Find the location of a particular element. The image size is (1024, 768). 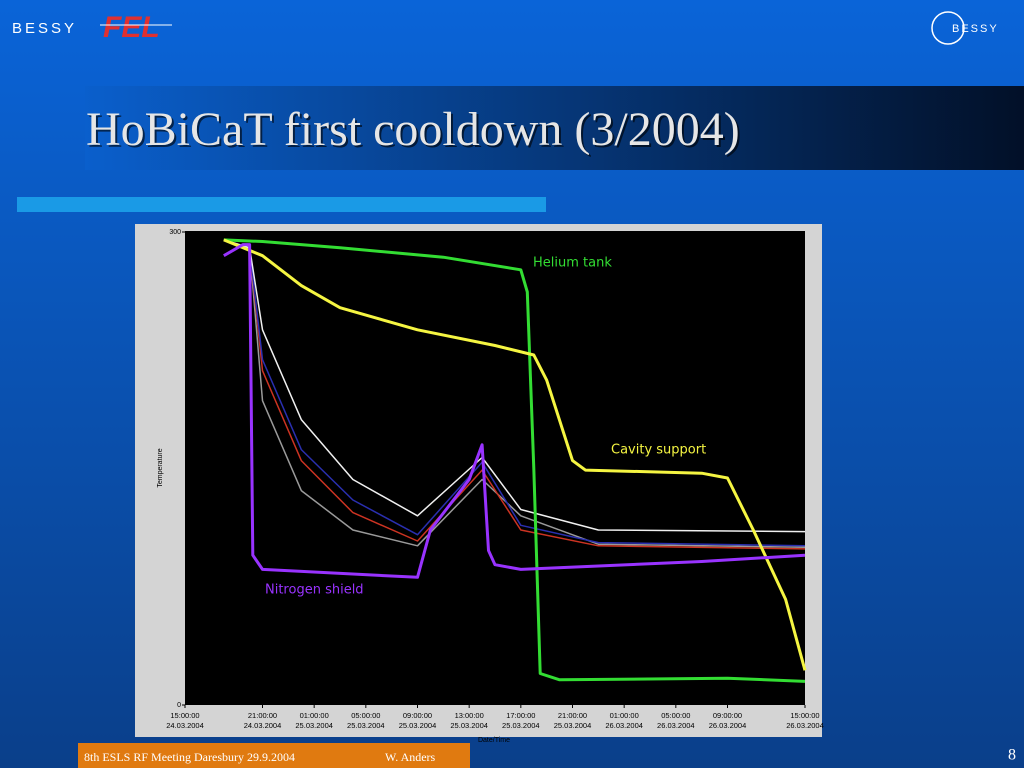

series-label: Nitrogen shield is located at coordinates (314, 590).